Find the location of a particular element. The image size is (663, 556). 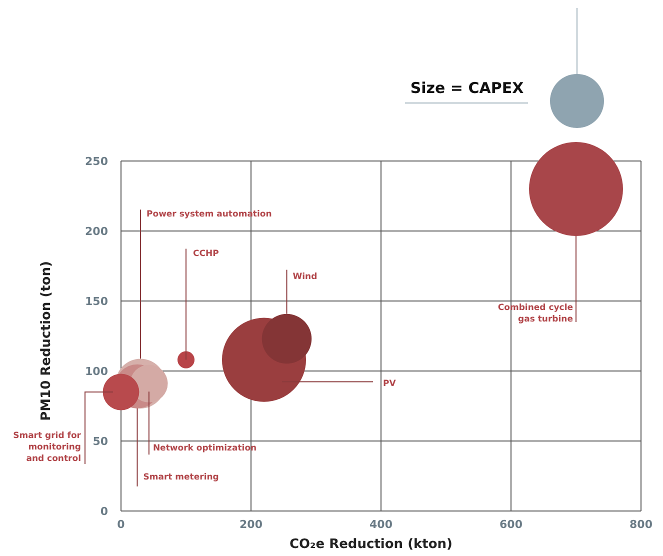

y-axis-title: PM10 Reduction (ton) is located at coordinates (46, 341).